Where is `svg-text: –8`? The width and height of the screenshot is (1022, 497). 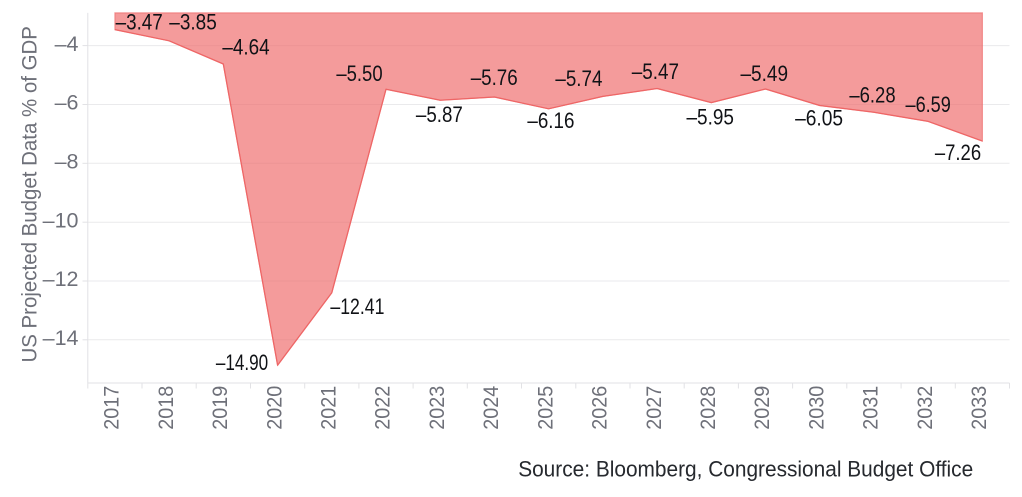 svg-text: –8 is located at coordinates (67, 162).